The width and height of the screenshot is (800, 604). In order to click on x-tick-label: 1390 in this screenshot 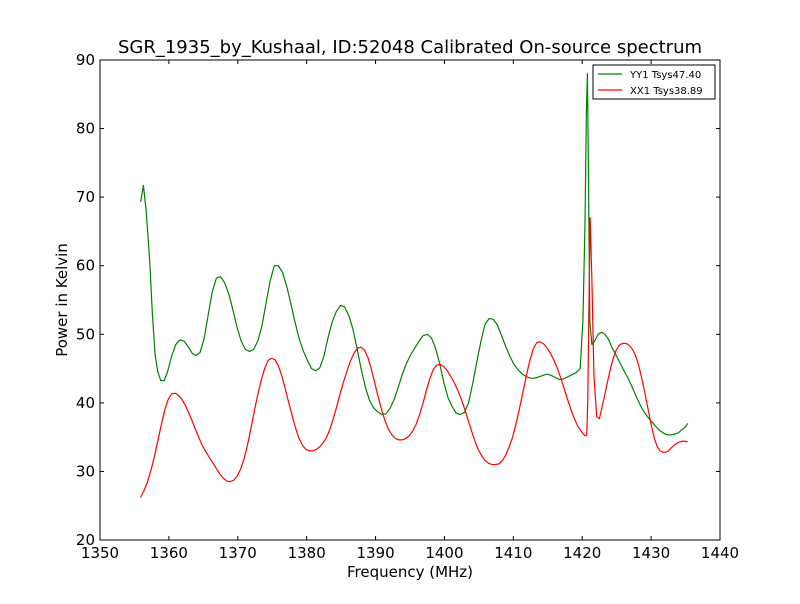, I will do `click(375, 553)`.